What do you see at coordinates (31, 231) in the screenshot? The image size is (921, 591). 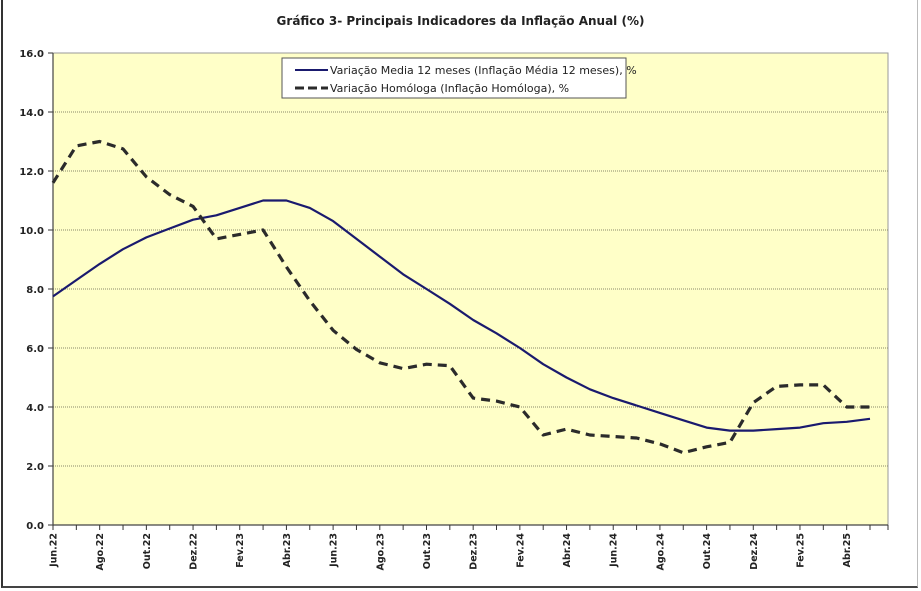 I see `y-tick-label: 10.0` at bounding box center [31, 231].